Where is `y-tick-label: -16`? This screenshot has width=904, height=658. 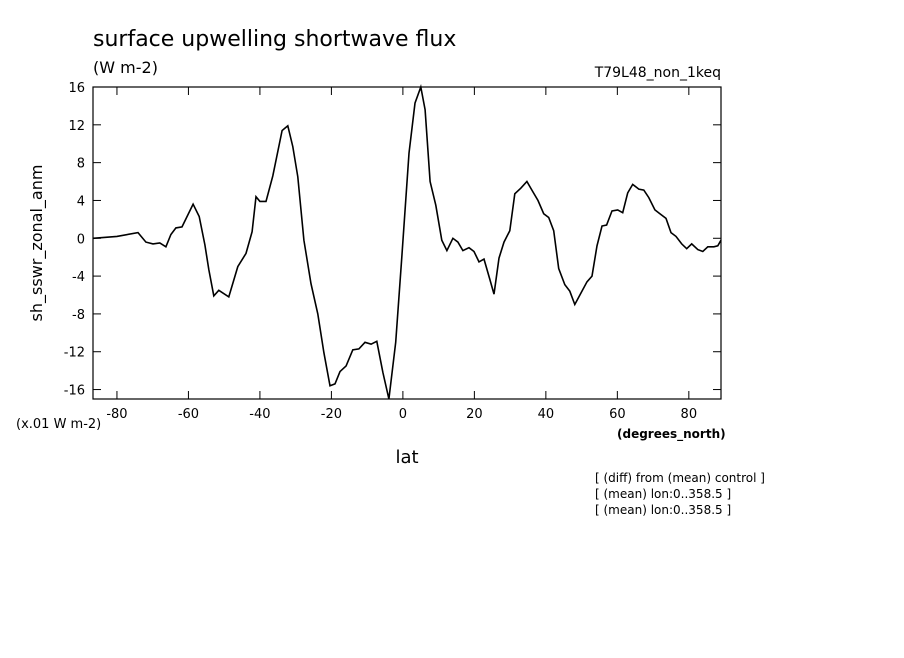
y-tick-label: -16 is located at coordinates (74, 391).